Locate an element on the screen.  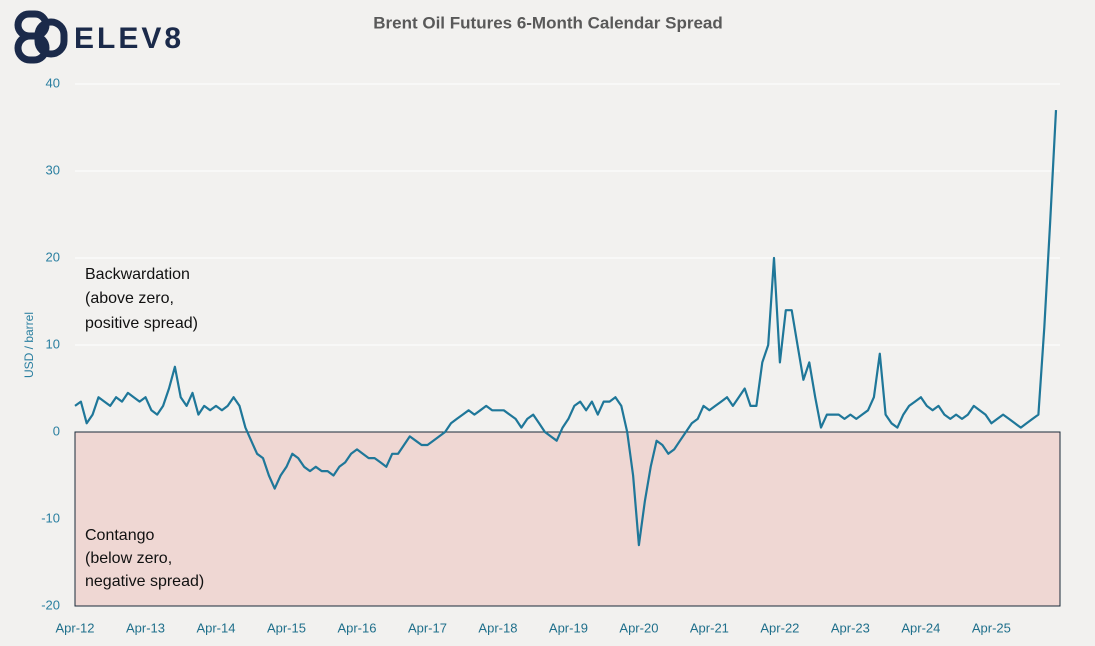
annotation: (above zero, is located at coordinates (129, 298).